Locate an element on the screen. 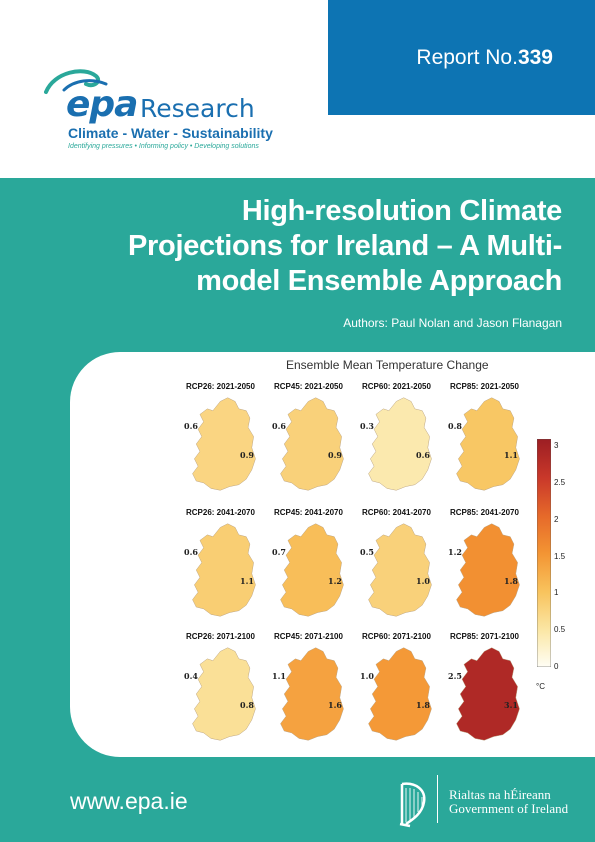 The image size is (595, 842). harp-icon is located at coordinates (412, 805).